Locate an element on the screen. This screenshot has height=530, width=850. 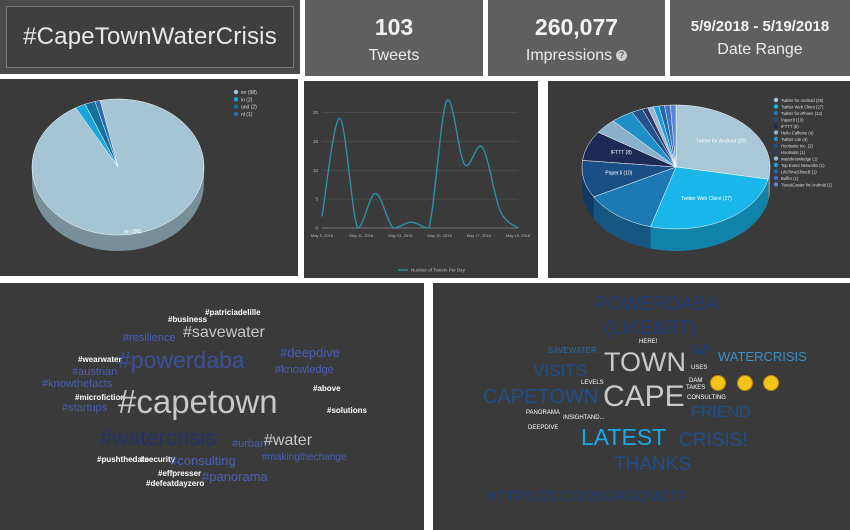
line-legend-label: Number of Tweets Per Day is located at coordinates (438, 270).